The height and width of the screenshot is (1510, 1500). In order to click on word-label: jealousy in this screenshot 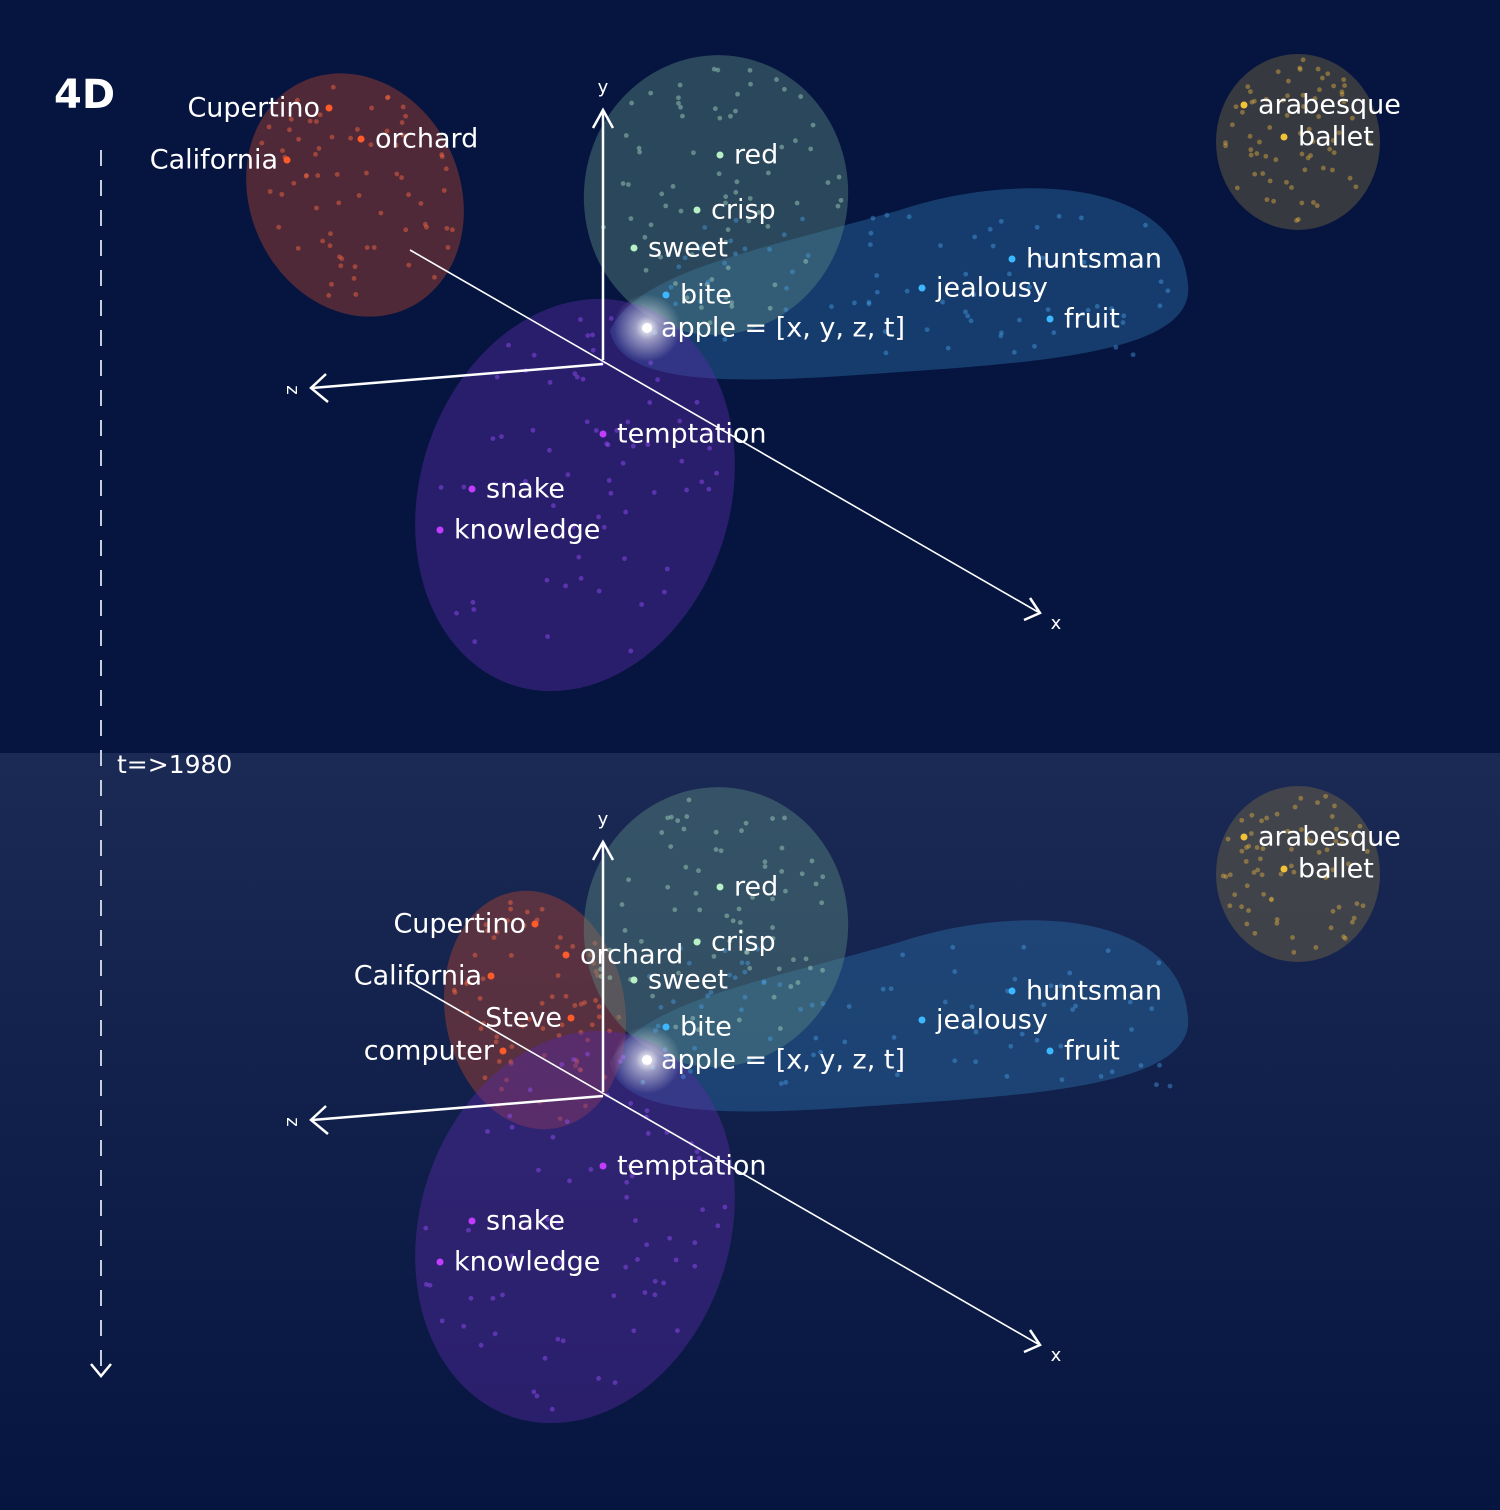, I will do `click(991, 1020)`.